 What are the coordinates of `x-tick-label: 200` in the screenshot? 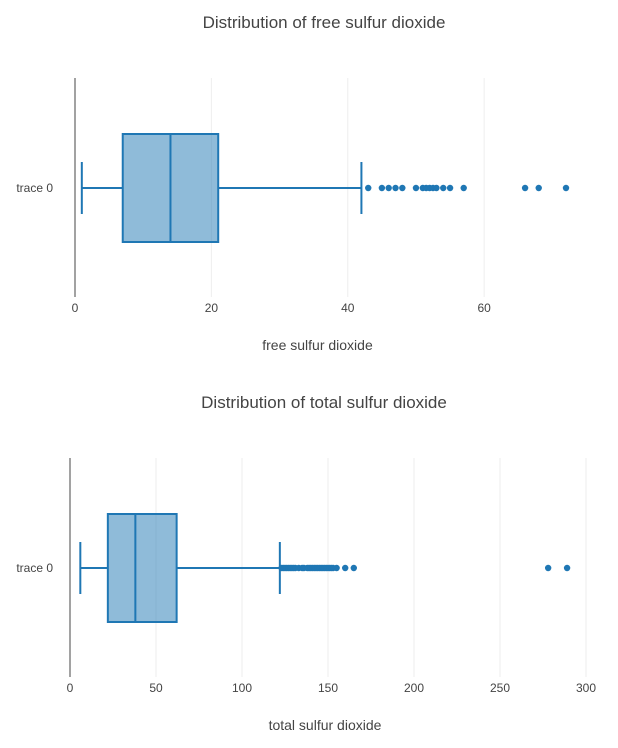 It's located at (414, 688).